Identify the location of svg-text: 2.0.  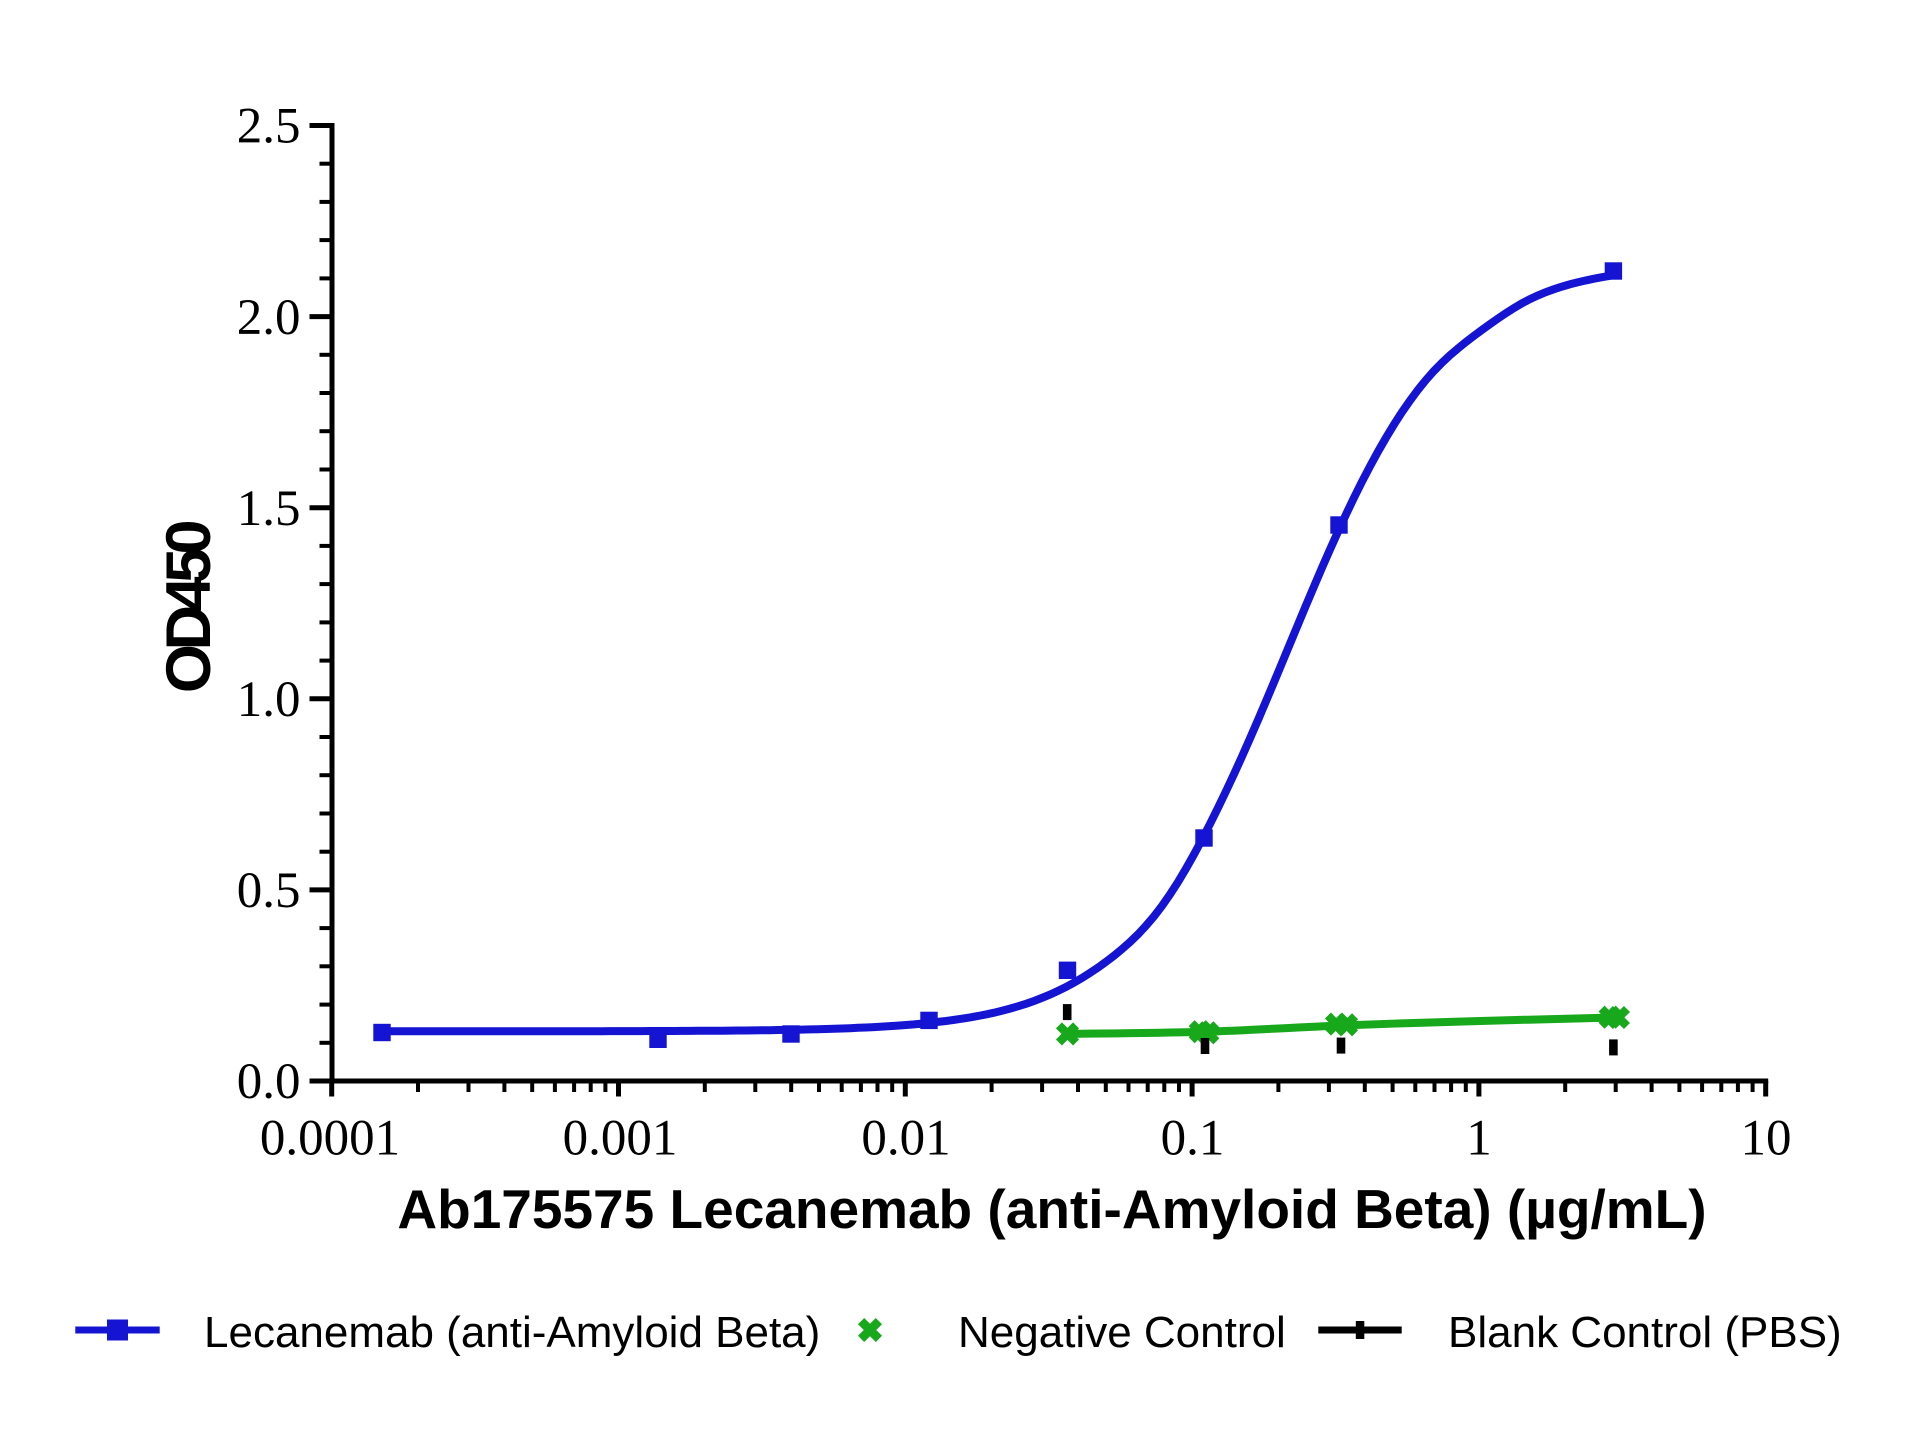
(269, 318).